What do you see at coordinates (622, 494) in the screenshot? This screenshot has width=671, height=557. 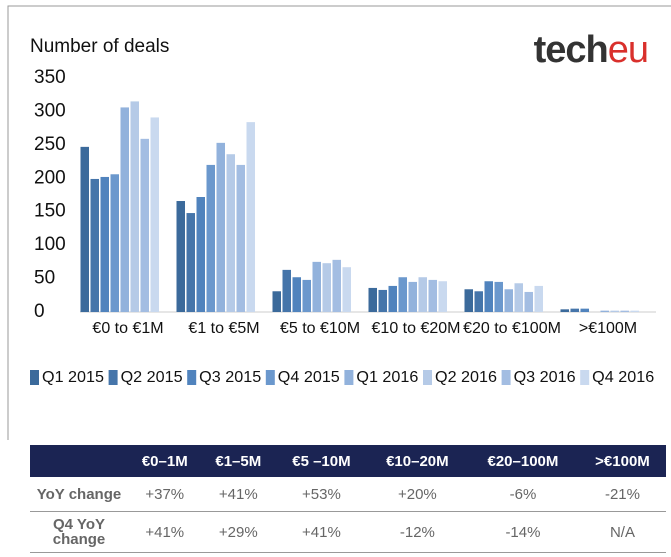 I see `table-cell: -21%` at bounding box center [622, 494].